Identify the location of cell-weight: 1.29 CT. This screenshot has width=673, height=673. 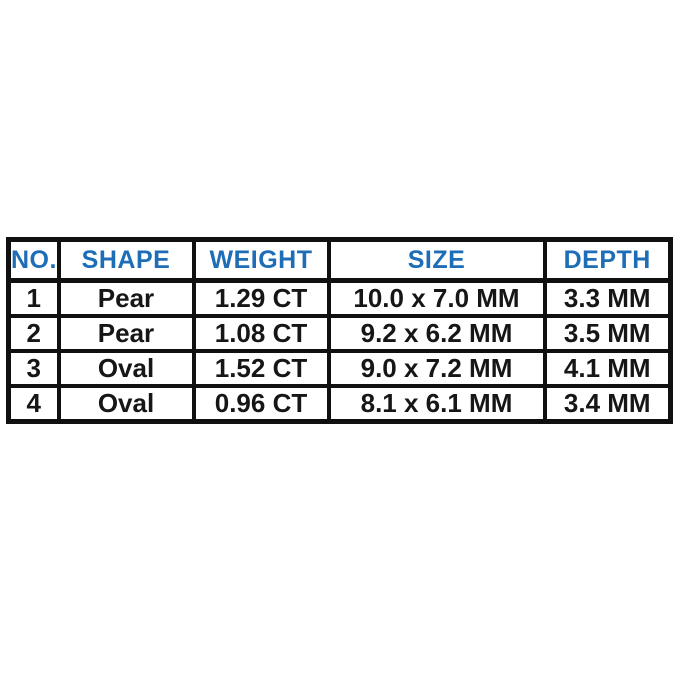
(261, 298).